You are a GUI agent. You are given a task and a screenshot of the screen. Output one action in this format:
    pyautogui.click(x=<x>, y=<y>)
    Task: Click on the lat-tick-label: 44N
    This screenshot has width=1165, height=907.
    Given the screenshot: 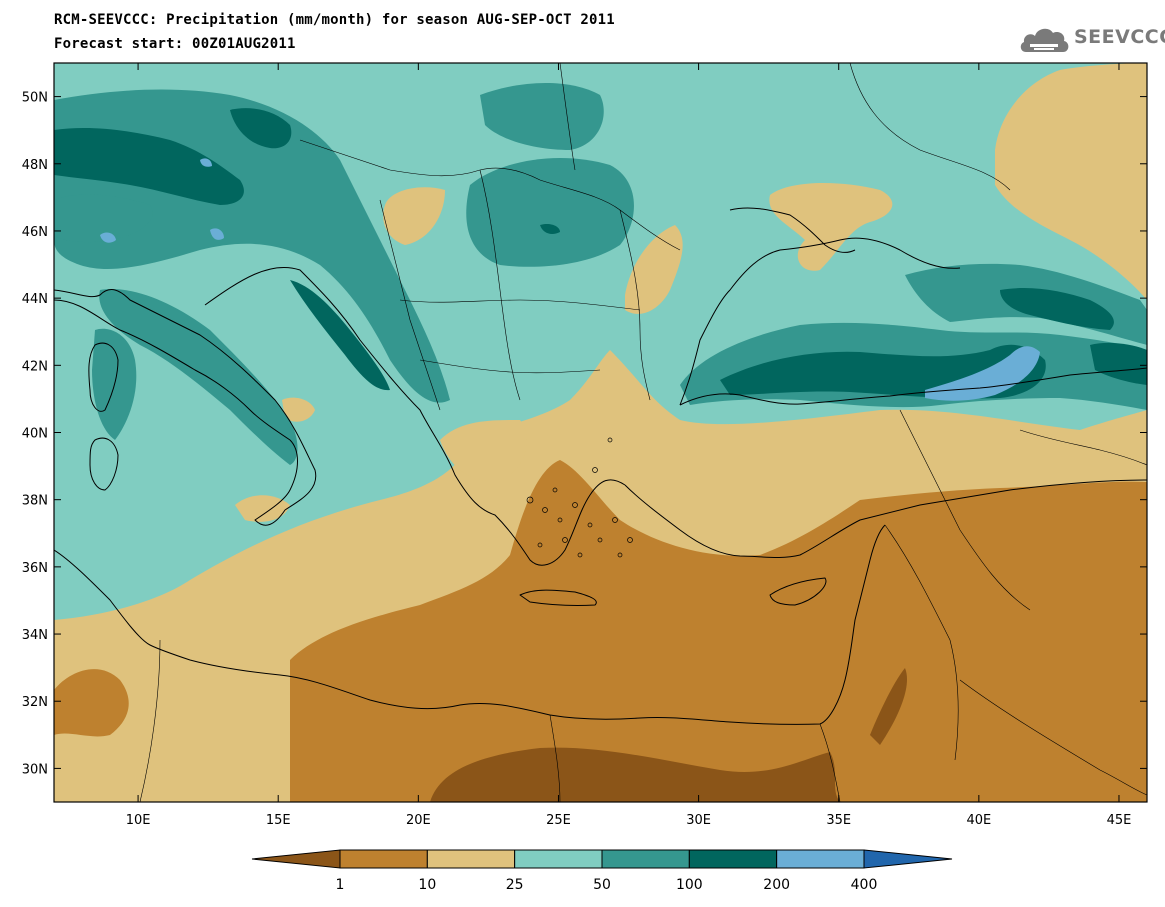 What is the action you would take?
    pyautogui.click(x=35, y=299)
    